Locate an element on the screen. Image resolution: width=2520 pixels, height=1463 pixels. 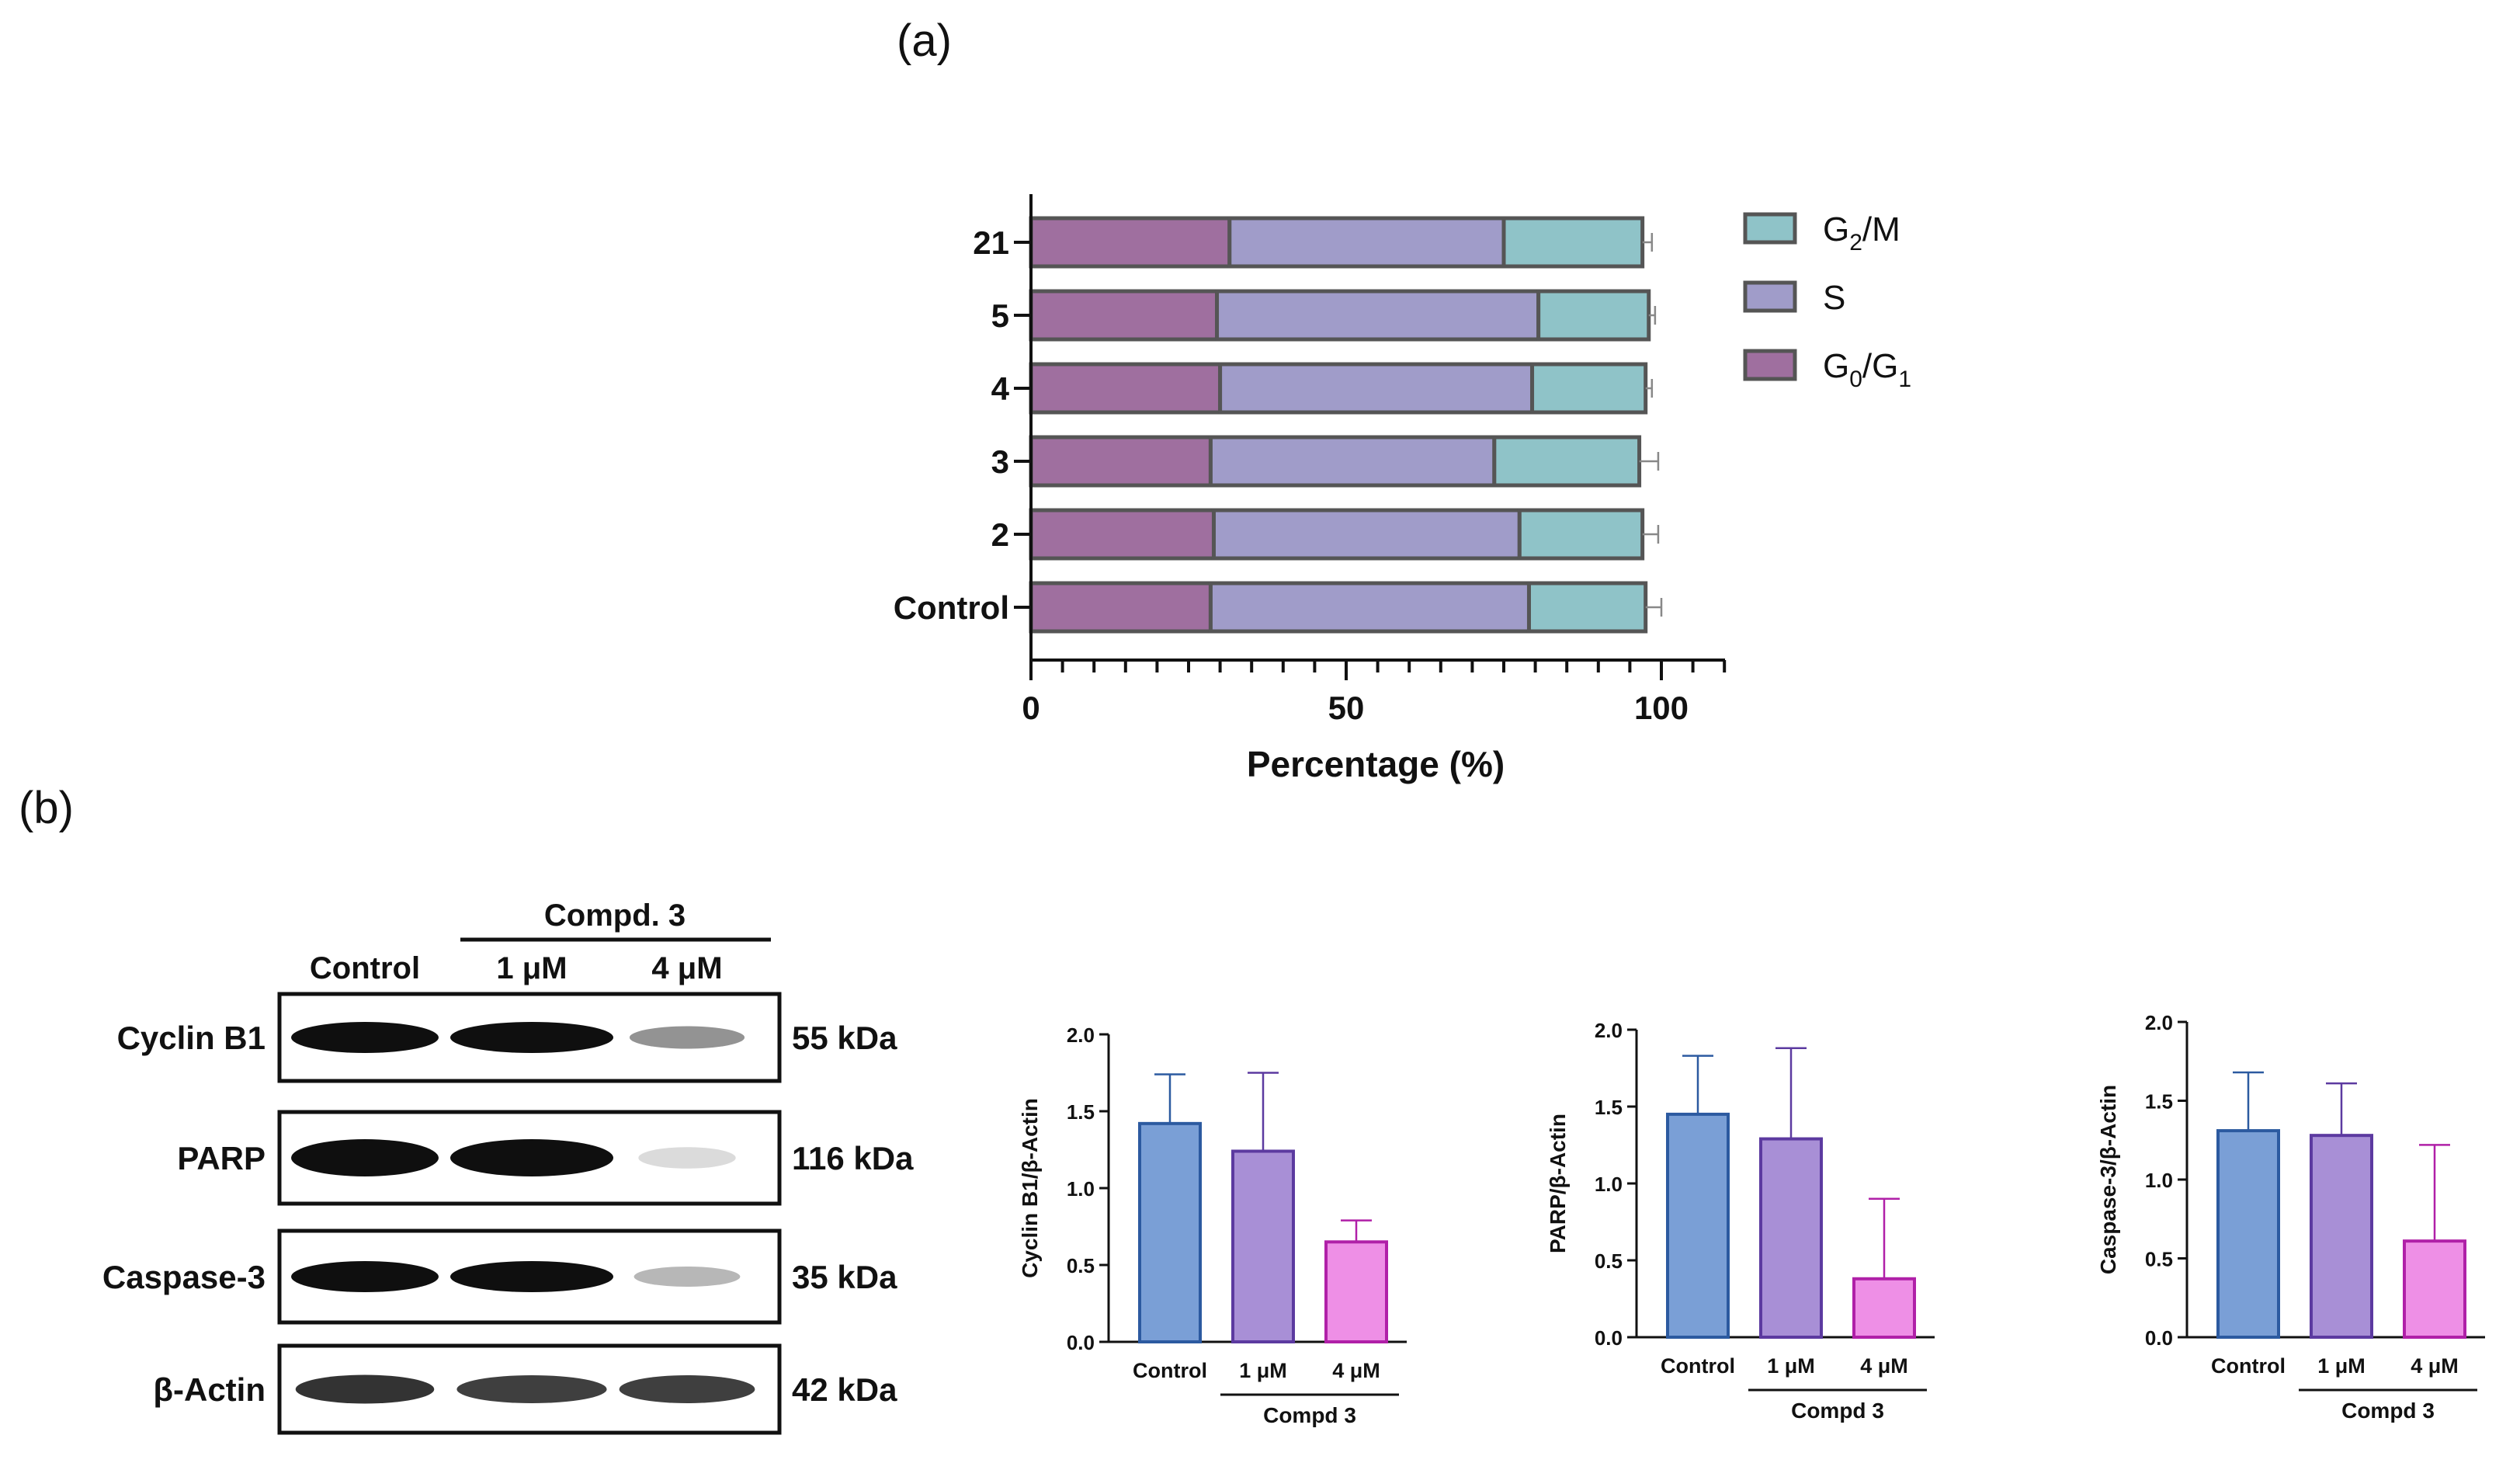
y-axis-title: Cyclin B1/β-Actin is located at coordinates (1030, 1188).